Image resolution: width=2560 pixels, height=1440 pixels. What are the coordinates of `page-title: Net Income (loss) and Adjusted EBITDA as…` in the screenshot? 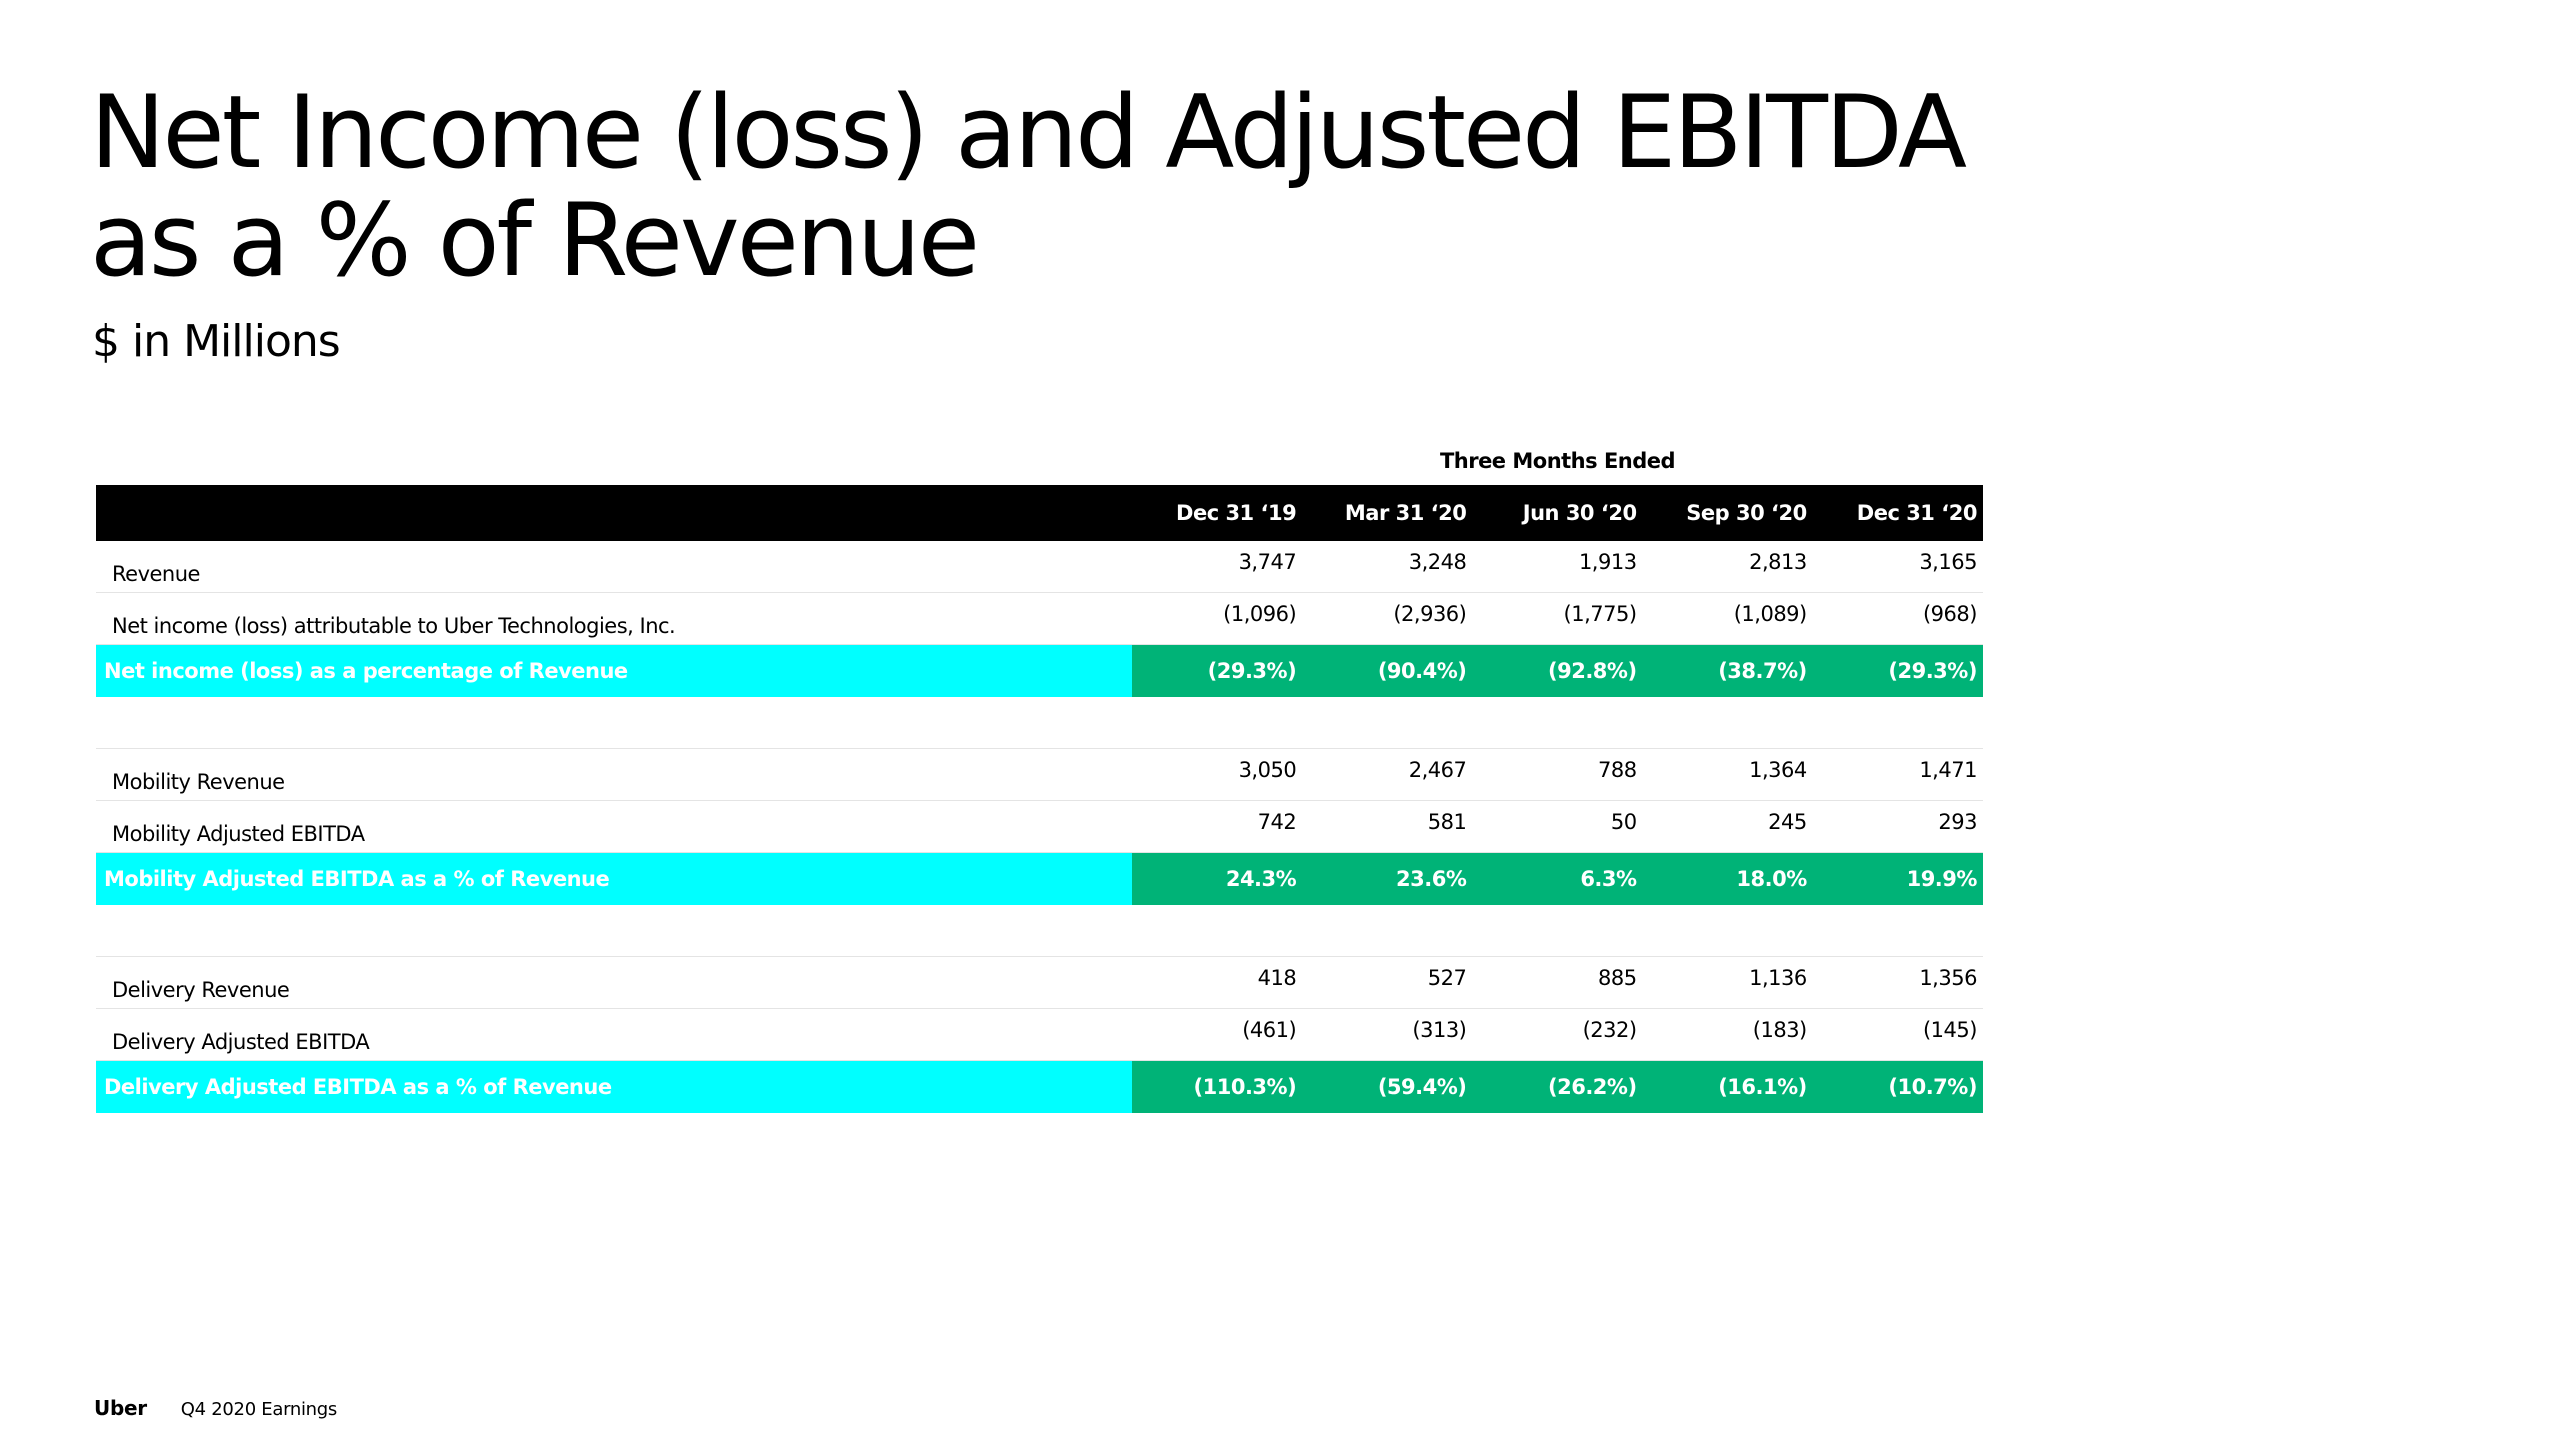 It's located at (1040, 186).